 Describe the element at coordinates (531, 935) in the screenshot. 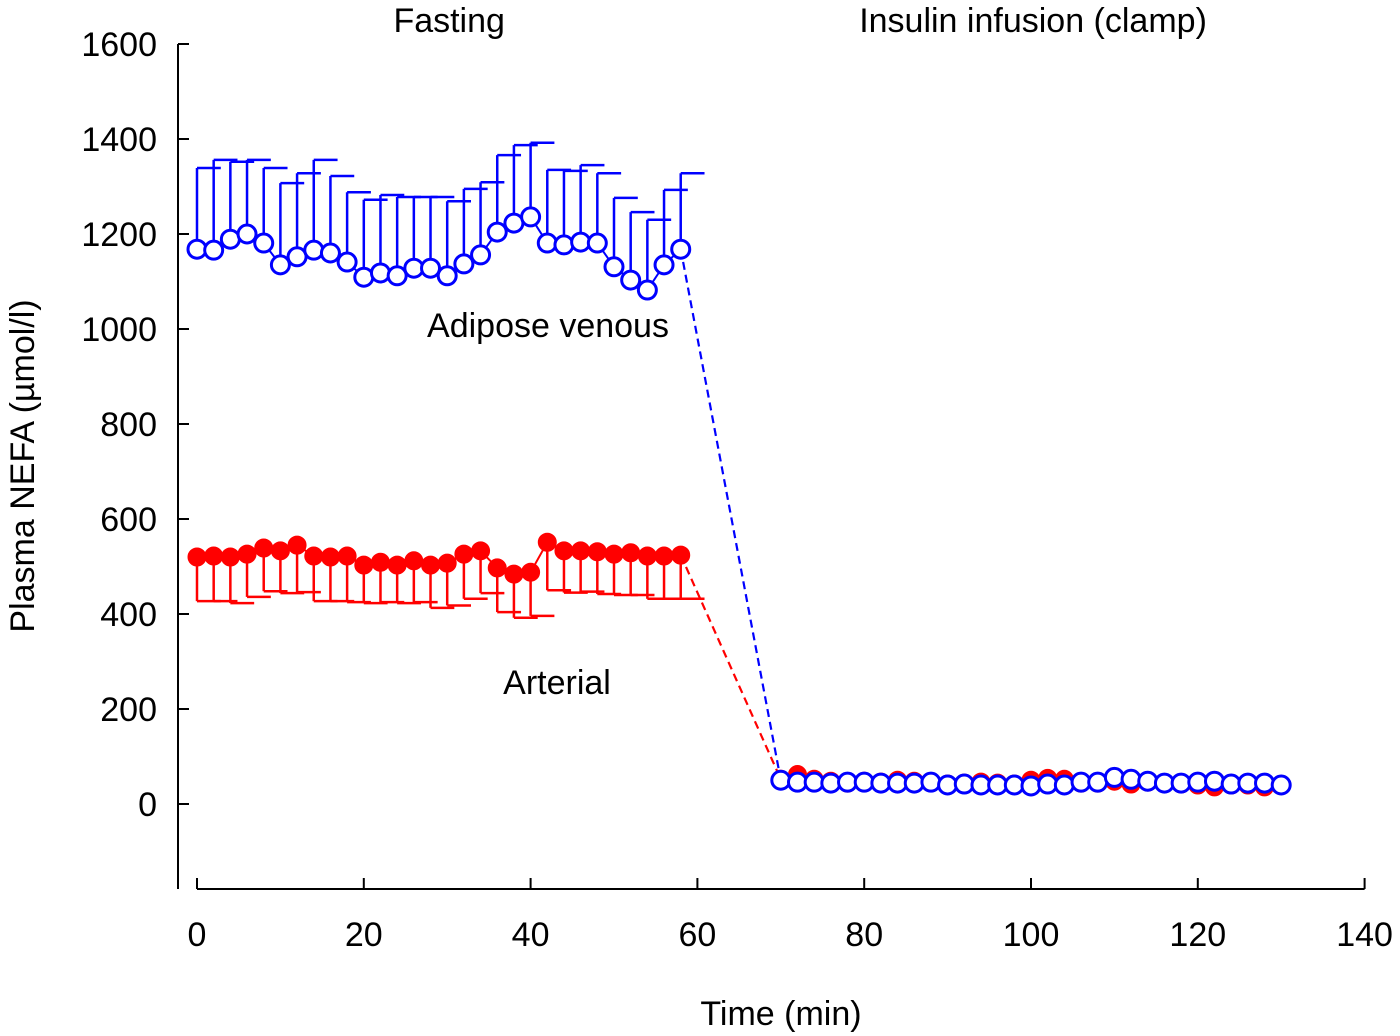

I see `x-tick-label: 40` at that location.